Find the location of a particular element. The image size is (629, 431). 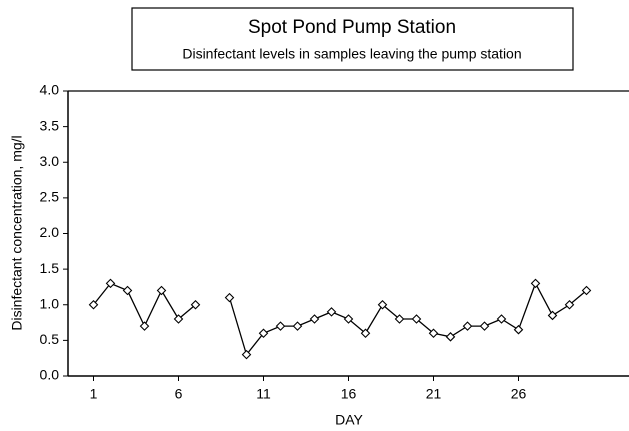

title-box is located at coordinates (352, 39).